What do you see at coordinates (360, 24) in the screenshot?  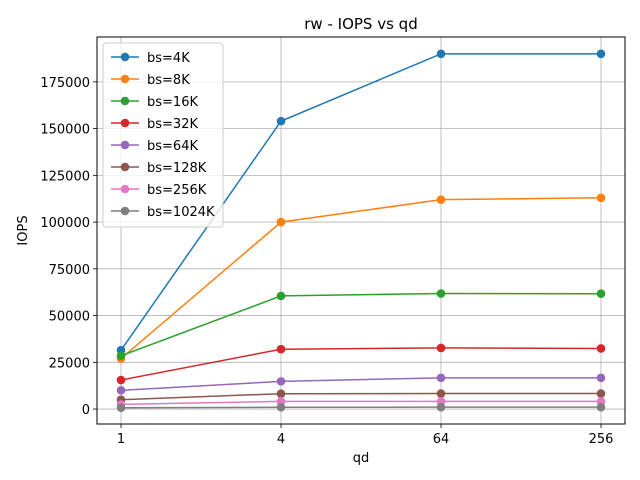 I see `chart-title: rw - IOPS vs qd` at bounding box center [360, 24].